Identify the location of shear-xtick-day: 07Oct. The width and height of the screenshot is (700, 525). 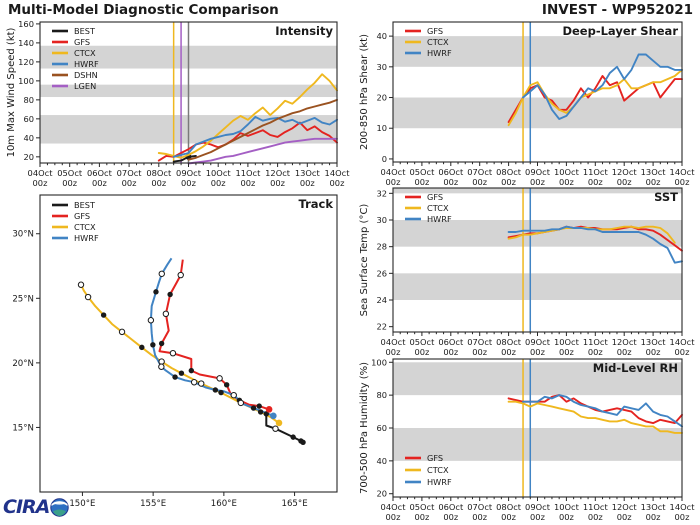
(480, 172).